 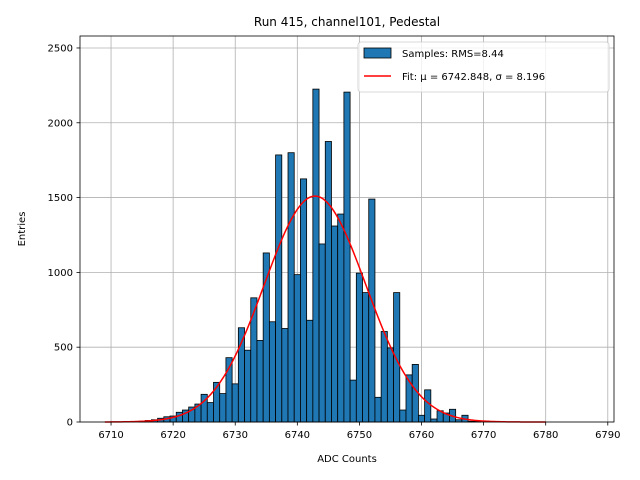 I want to click on x-tick-label-6730: 6730, so click(x=235, y=435).